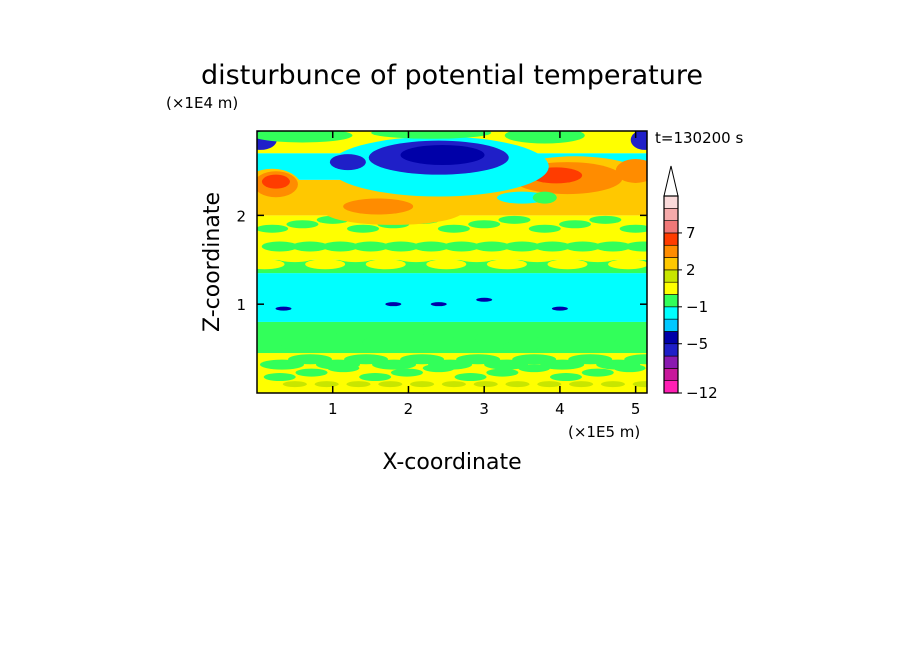 The image size is (904, 654). Describe the element at coordinates (604, 432) in the screenshot. I see `x-scale-label: (×1E5 m)` at that location.